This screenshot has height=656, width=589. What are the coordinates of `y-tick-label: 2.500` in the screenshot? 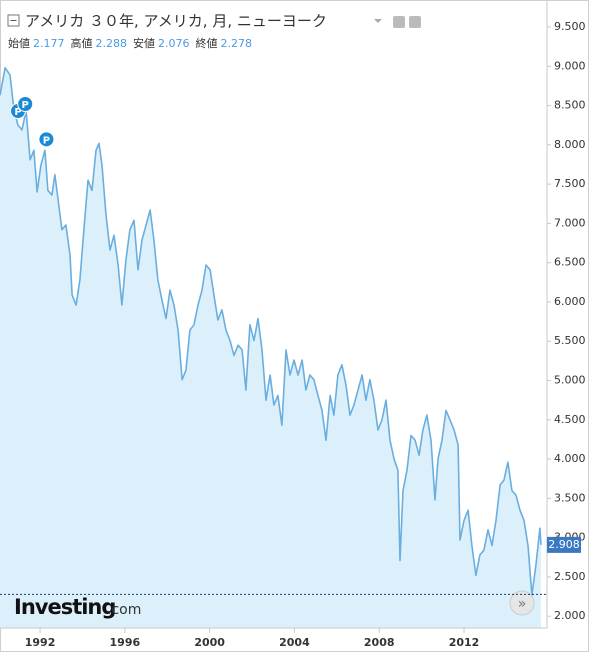 It's located at (570, 576).